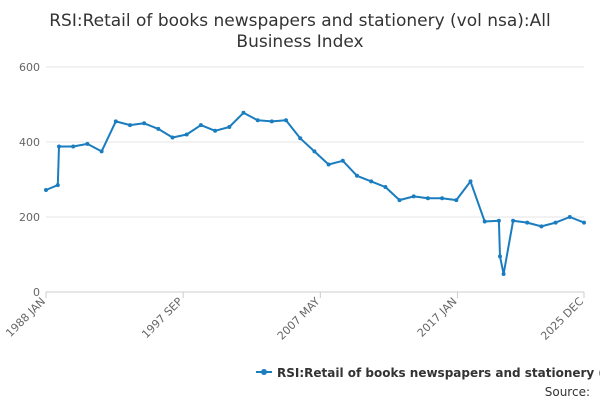 The image size is (600, 400). What do you see at coordinates (29, 142) in the screenshot?
I see `y-tick-label: 400` at bounding box center [29, 142].